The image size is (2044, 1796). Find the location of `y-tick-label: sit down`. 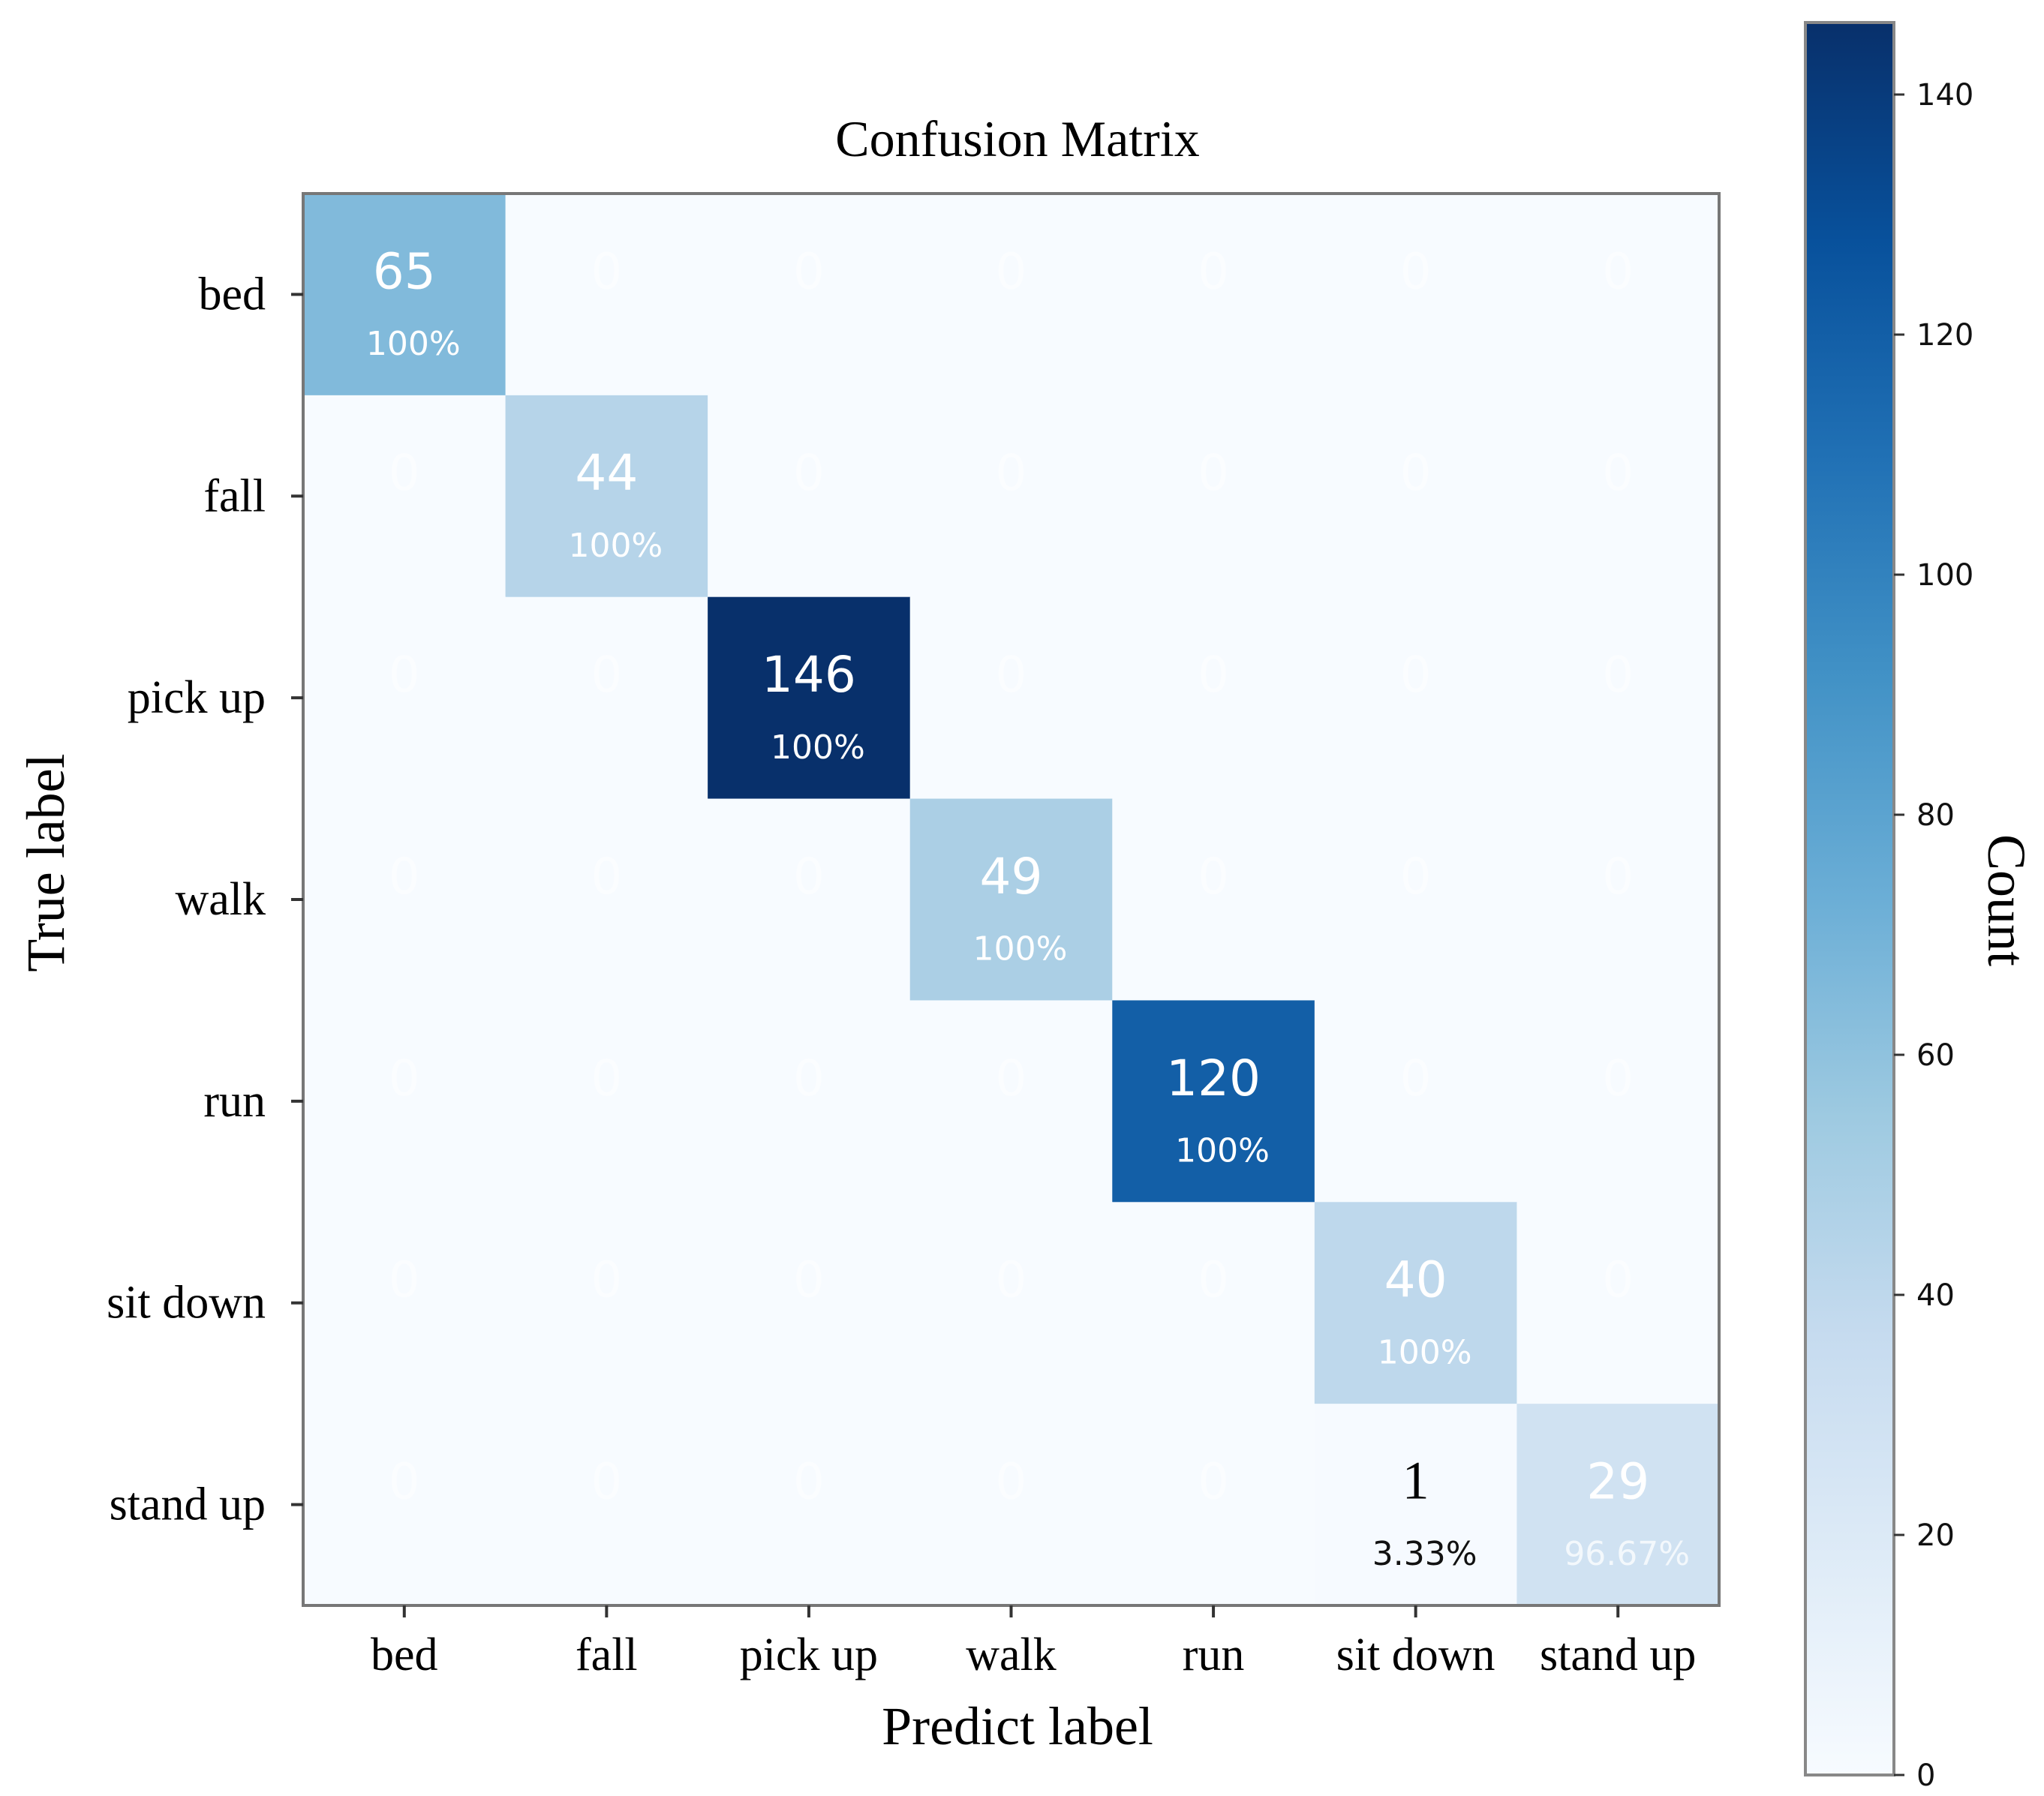

y-tick-label: sit down is located at coordinates (186, 1303).